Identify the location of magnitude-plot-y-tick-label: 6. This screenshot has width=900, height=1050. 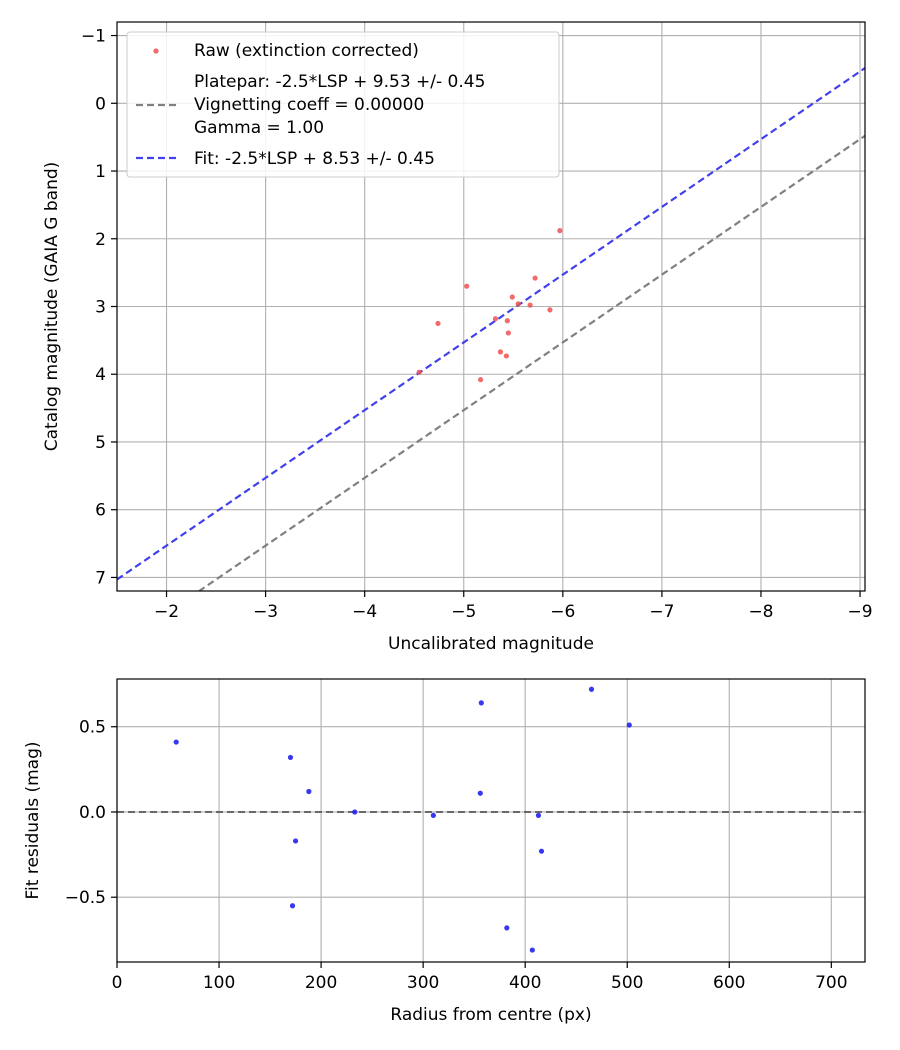
(100, 511).